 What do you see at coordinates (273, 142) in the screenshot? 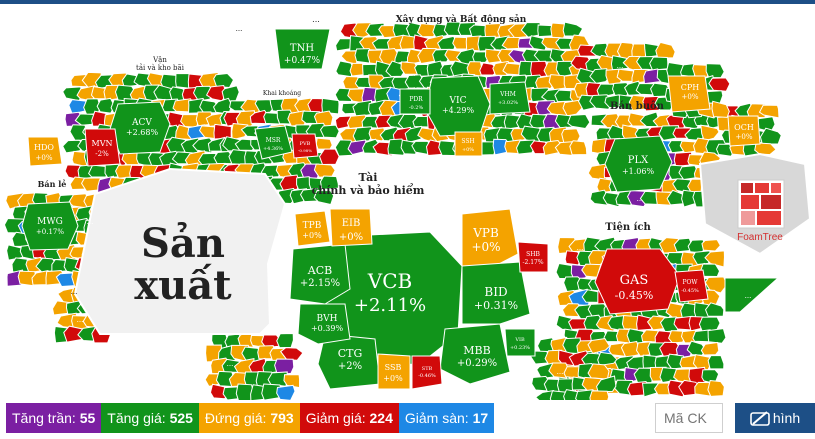
I see `cell-msr` at bounding box center [273, 142].